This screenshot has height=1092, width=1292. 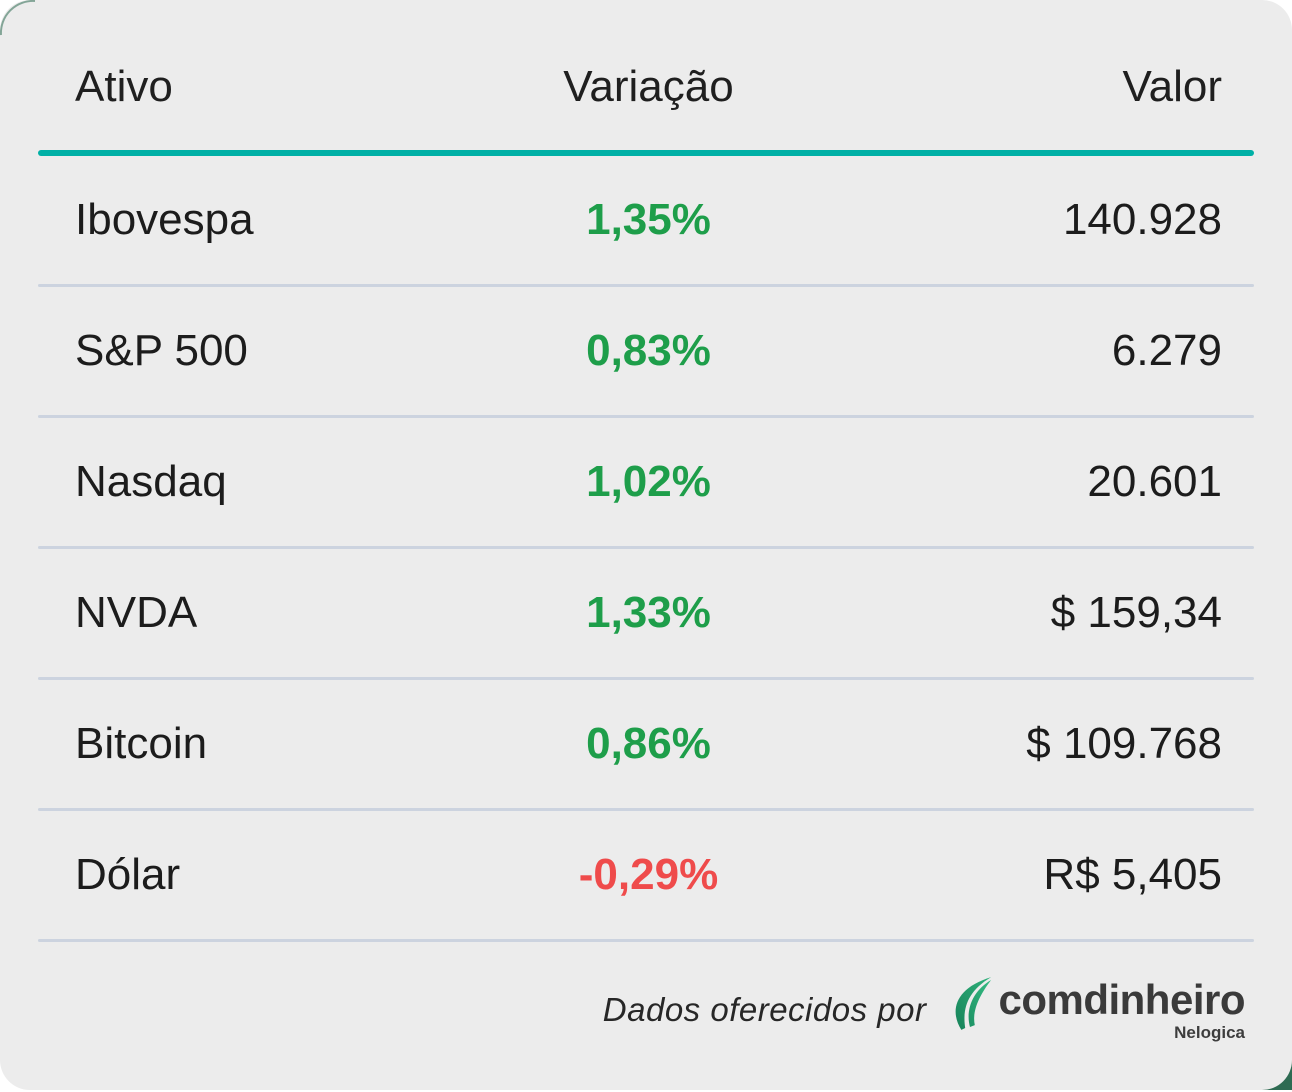 What do you see at coordinates (1166, 350) in the screenshot?
I see `asset-value: 6.279` at bounding box center [1166, 350].